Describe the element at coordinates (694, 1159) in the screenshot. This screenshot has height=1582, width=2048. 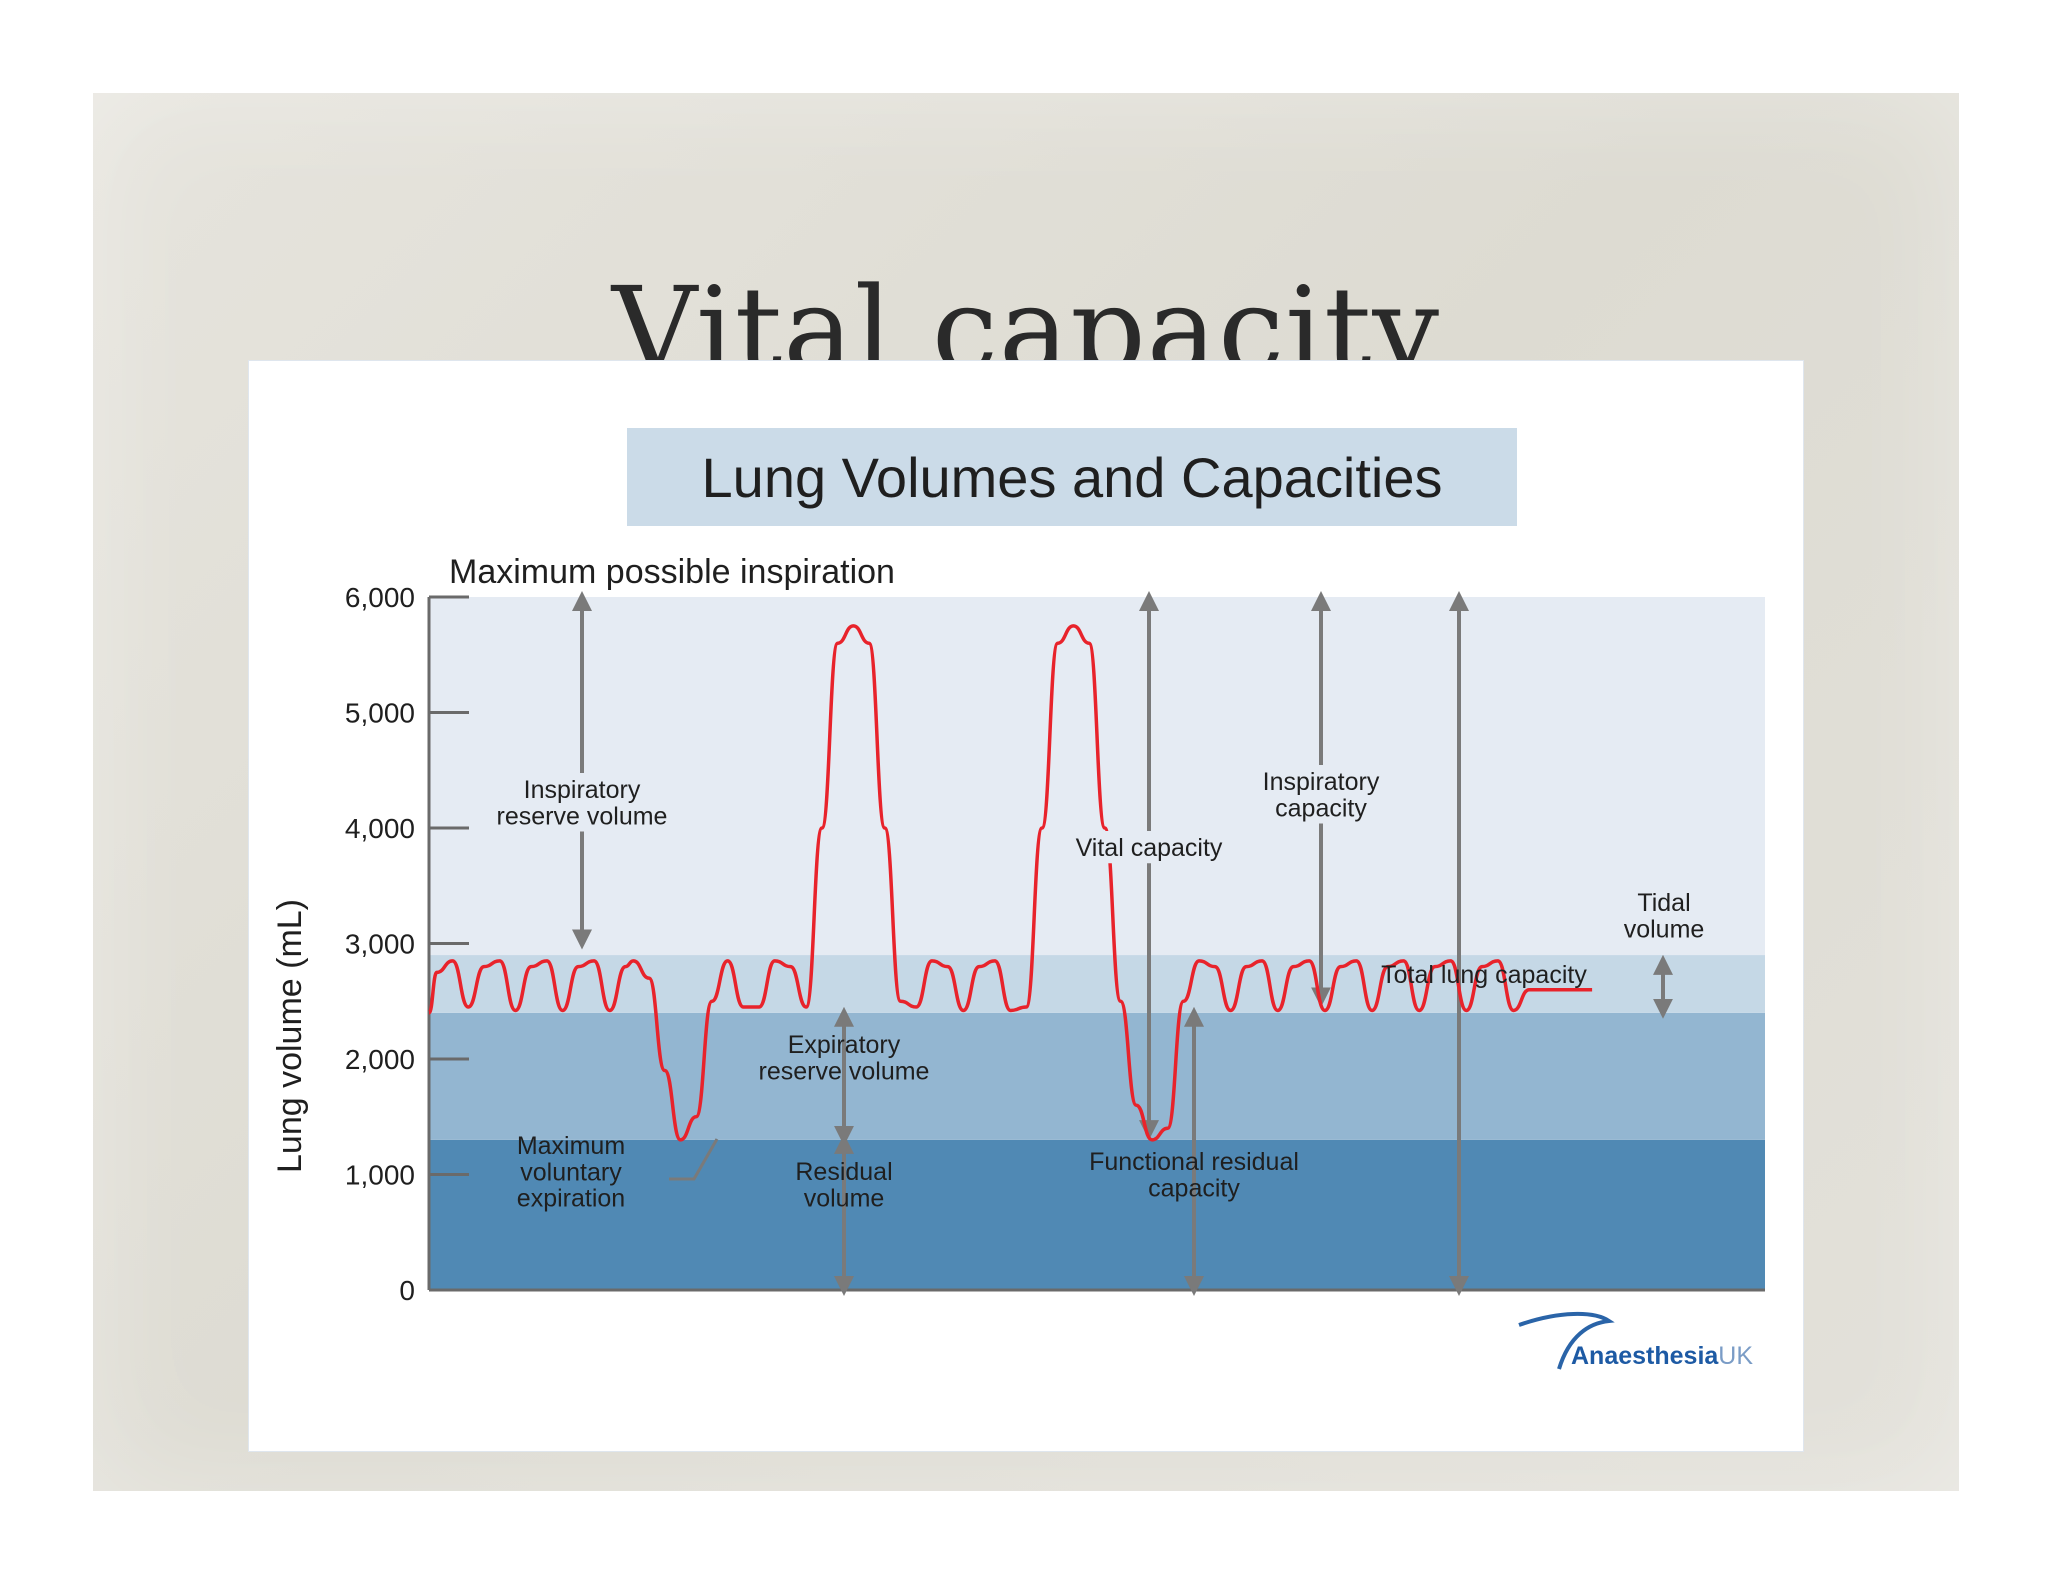
I see `mve-leader-line` at that location.